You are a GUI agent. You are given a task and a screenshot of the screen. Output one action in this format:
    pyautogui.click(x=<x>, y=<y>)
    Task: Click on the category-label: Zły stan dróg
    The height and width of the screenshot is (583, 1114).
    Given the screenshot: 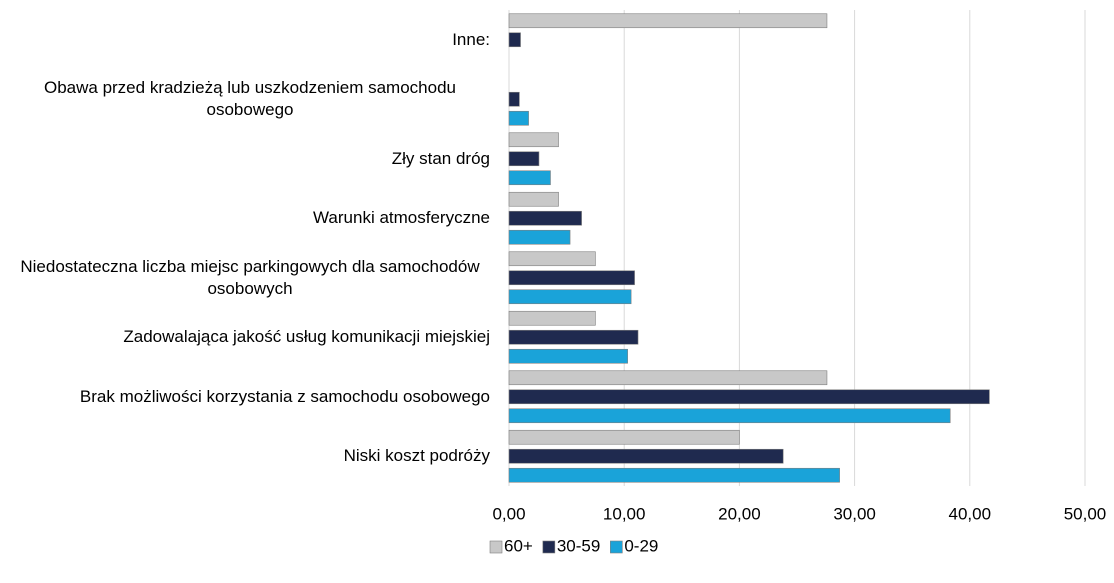 What is the action you would take?
    pyautogui.click(x=440, y=158)
    